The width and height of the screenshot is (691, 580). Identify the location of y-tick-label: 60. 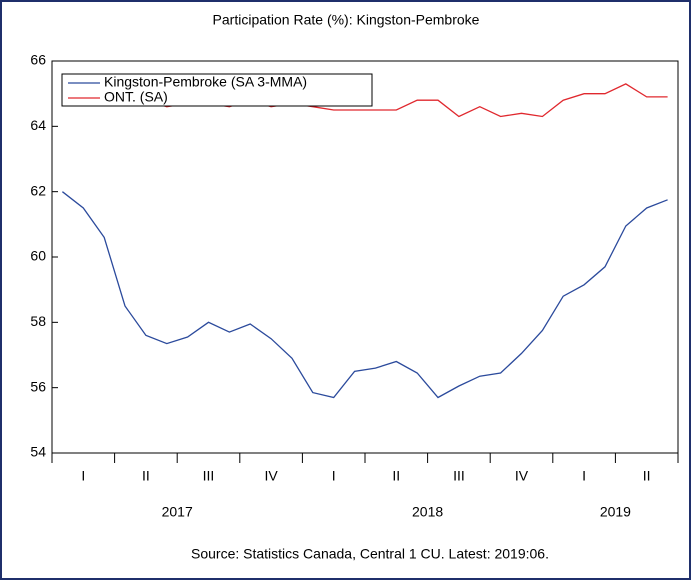
(38, 256).